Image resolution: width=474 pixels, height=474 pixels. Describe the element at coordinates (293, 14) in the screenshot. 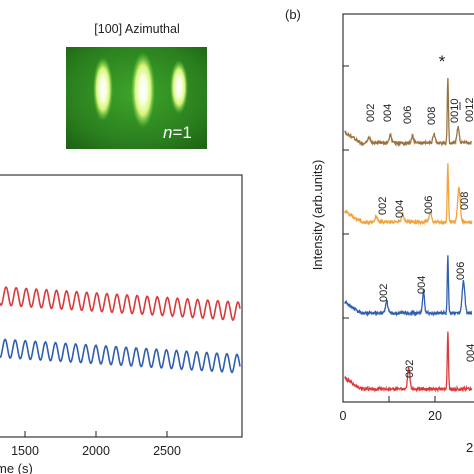

I see `panel-b-label: (b)` at that location.